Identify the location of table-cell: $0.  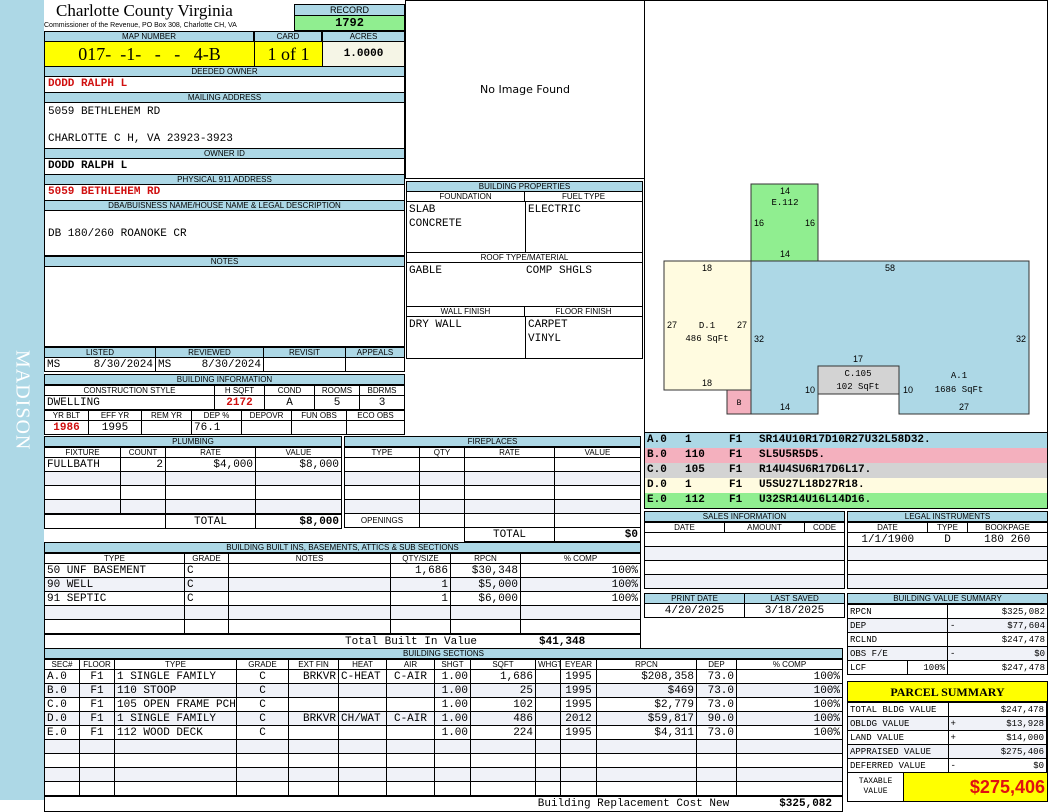
(1004, 653).